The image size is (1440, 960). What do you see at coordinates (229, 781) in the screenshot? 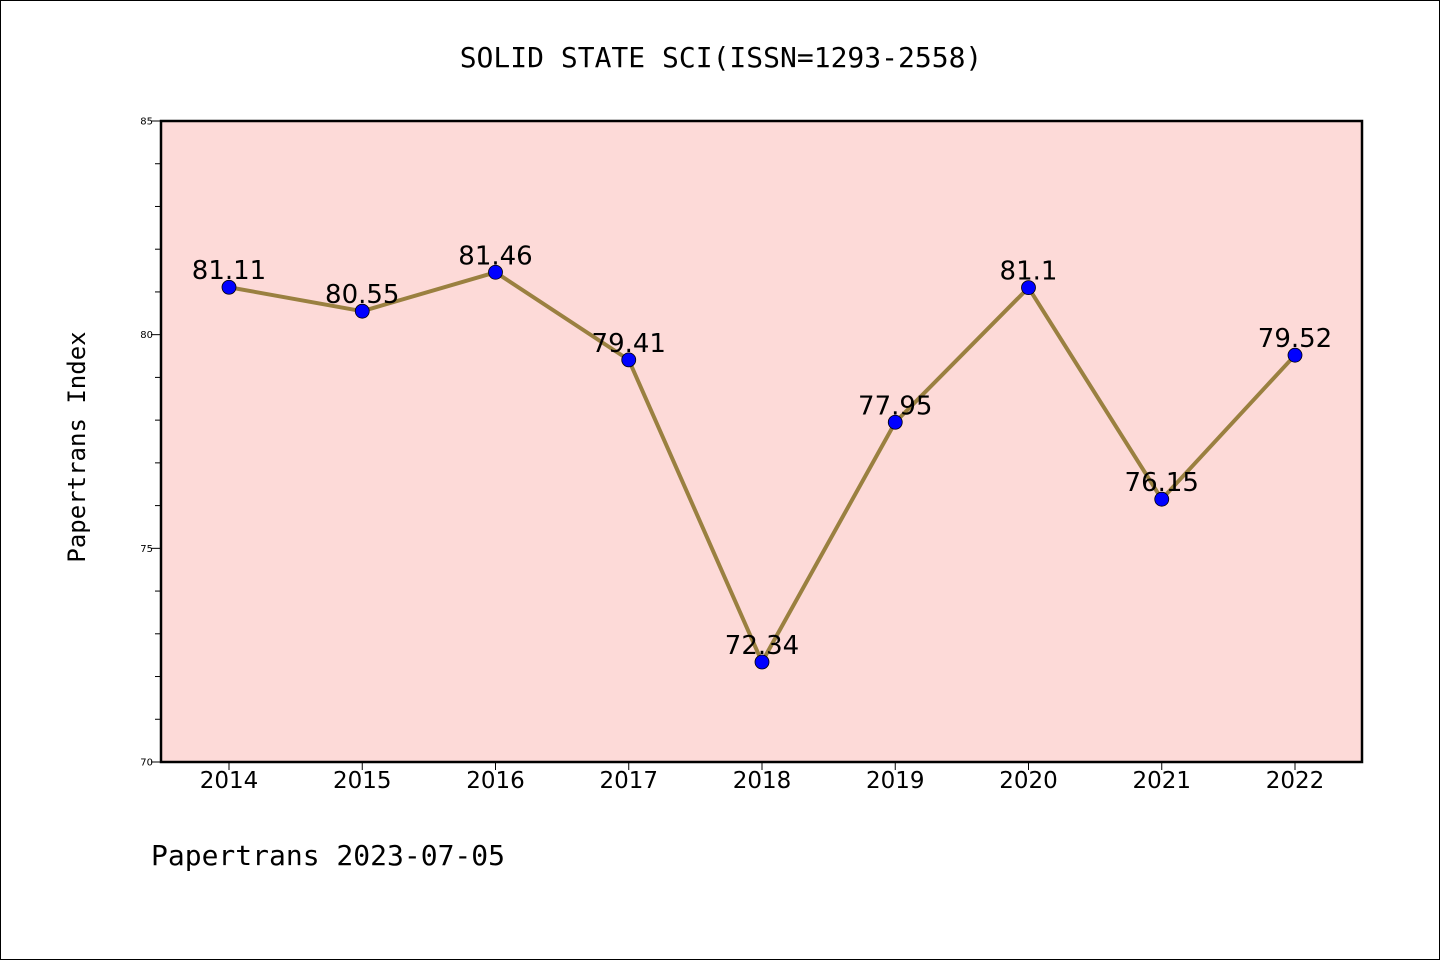
I see `x-tick-label: 2014` at bounding box center [229, 781].